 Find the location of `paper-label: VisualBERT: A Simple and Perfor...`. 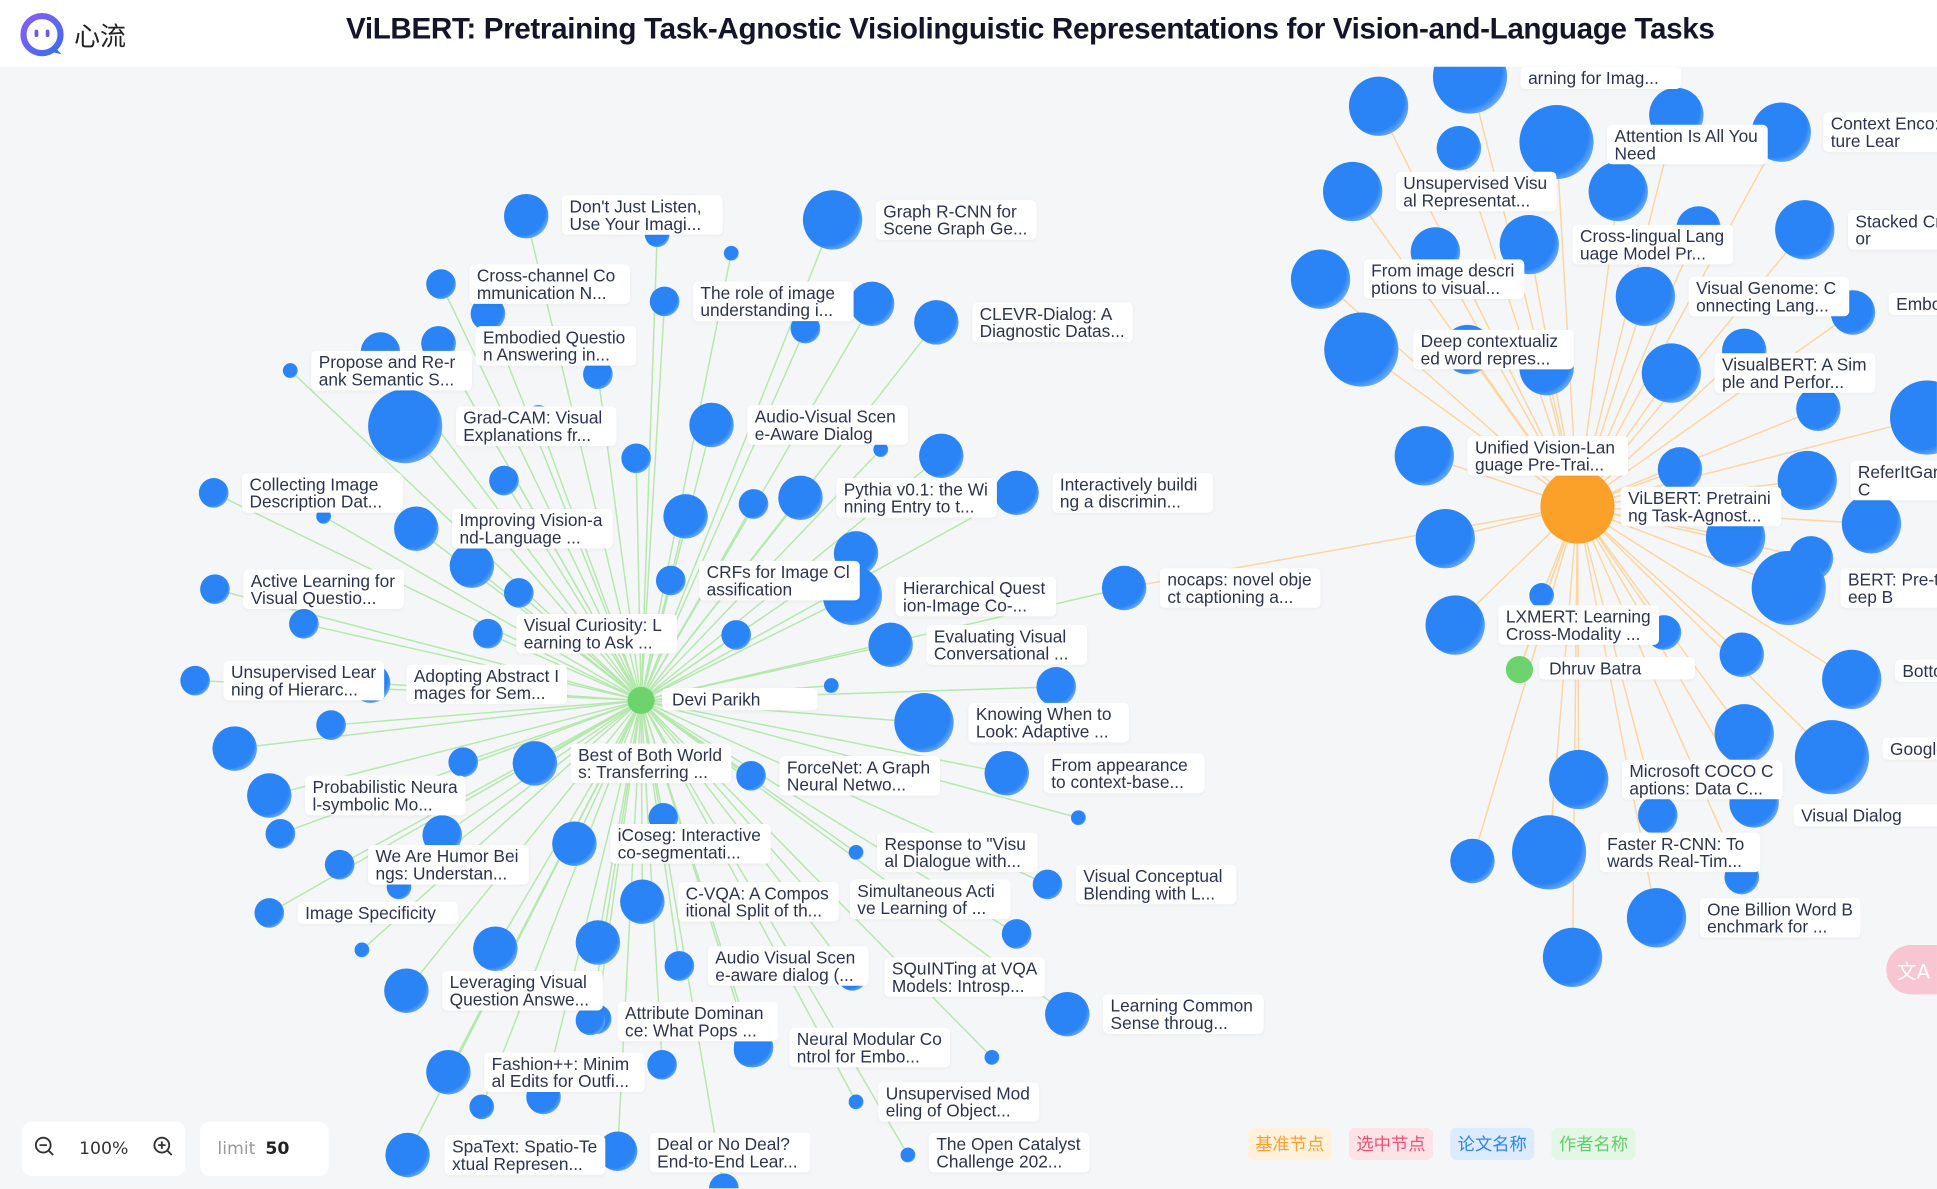

paper-label: VisualBERT: A Simple and Perfor... is located at coordinates (1795, 373).